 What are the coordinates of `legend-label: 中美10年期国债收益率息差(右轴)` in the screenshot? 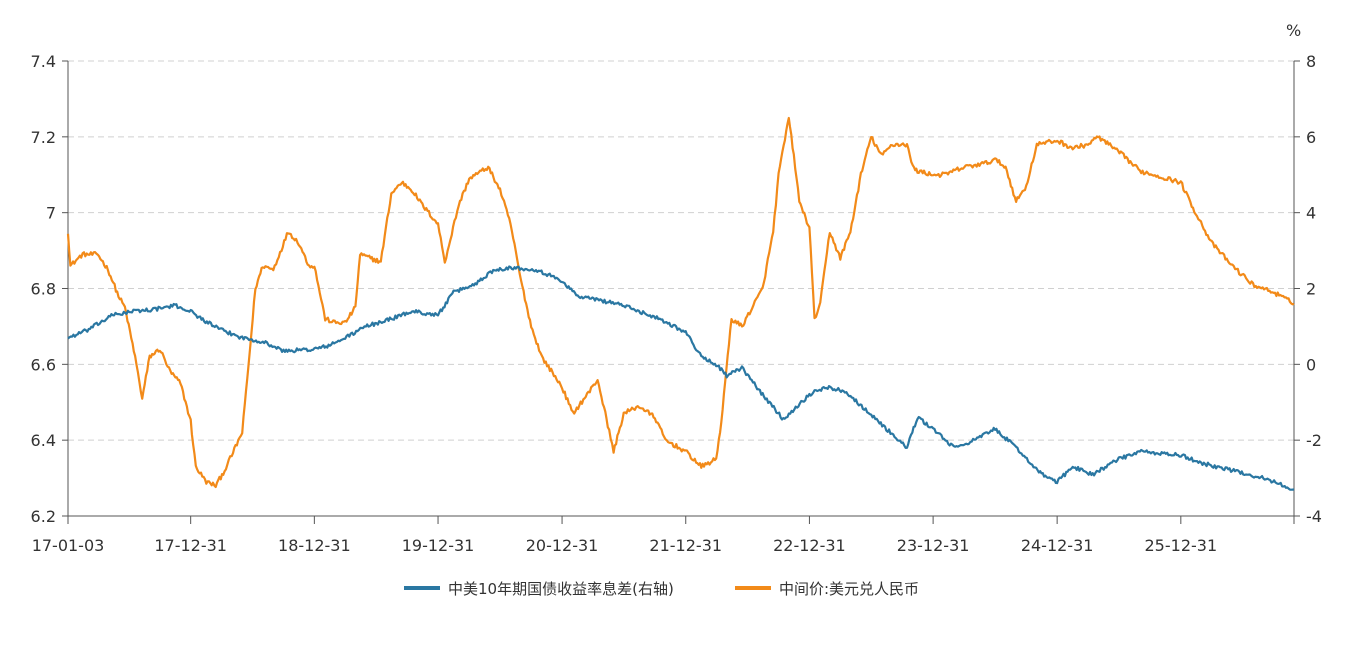 It's located at (561, 589).